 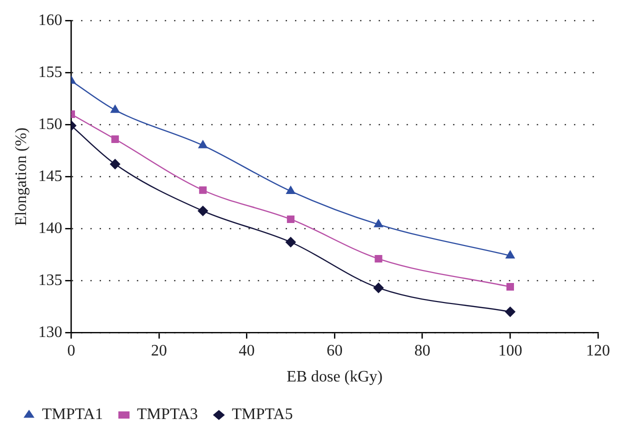 I want to click on y-tick-label: 150, so click(x=50, y=124).